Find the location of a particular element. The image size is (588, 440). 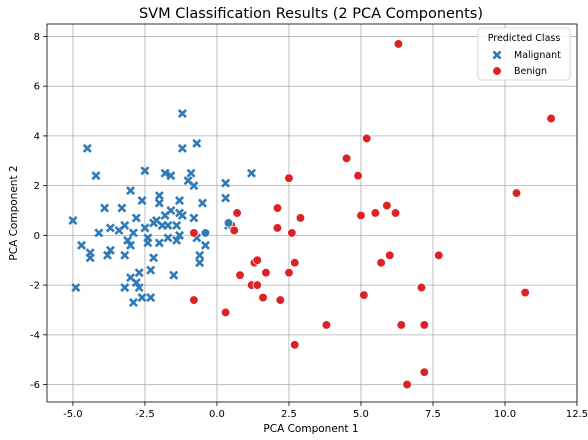

legend-marker-benign is located at coordinates (497, 71).